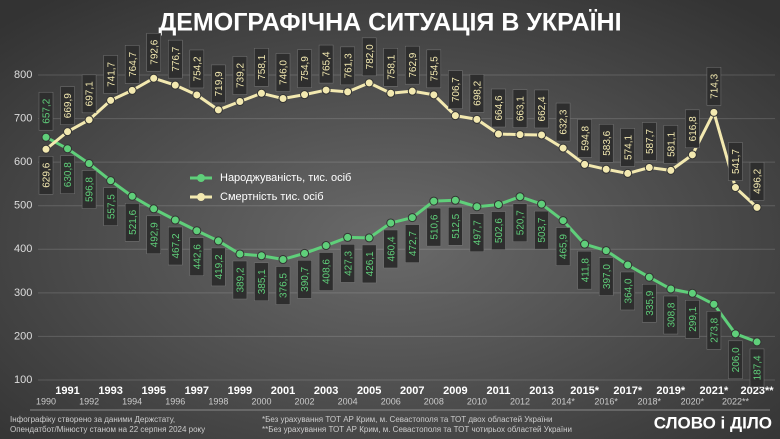  Describe the element at coordinates (499, 391) in the screenshot. I see `x-tick-label: 2011` at that location.